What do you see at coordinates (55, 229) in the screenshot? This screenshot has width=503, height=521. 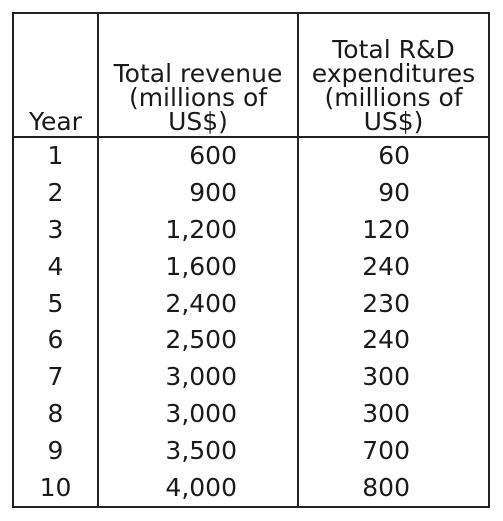 I see `year-cell: 3` at bounding box center [55, 229].